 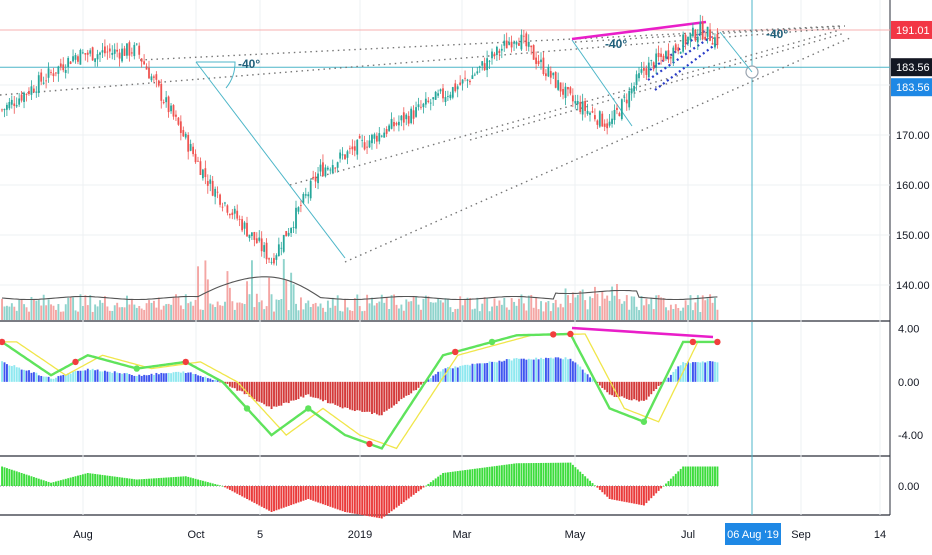 What do you see at coordinates (136, 368) in the screenshot?
I see `oscillator-cross-dot` at bounding box center [136, 368].